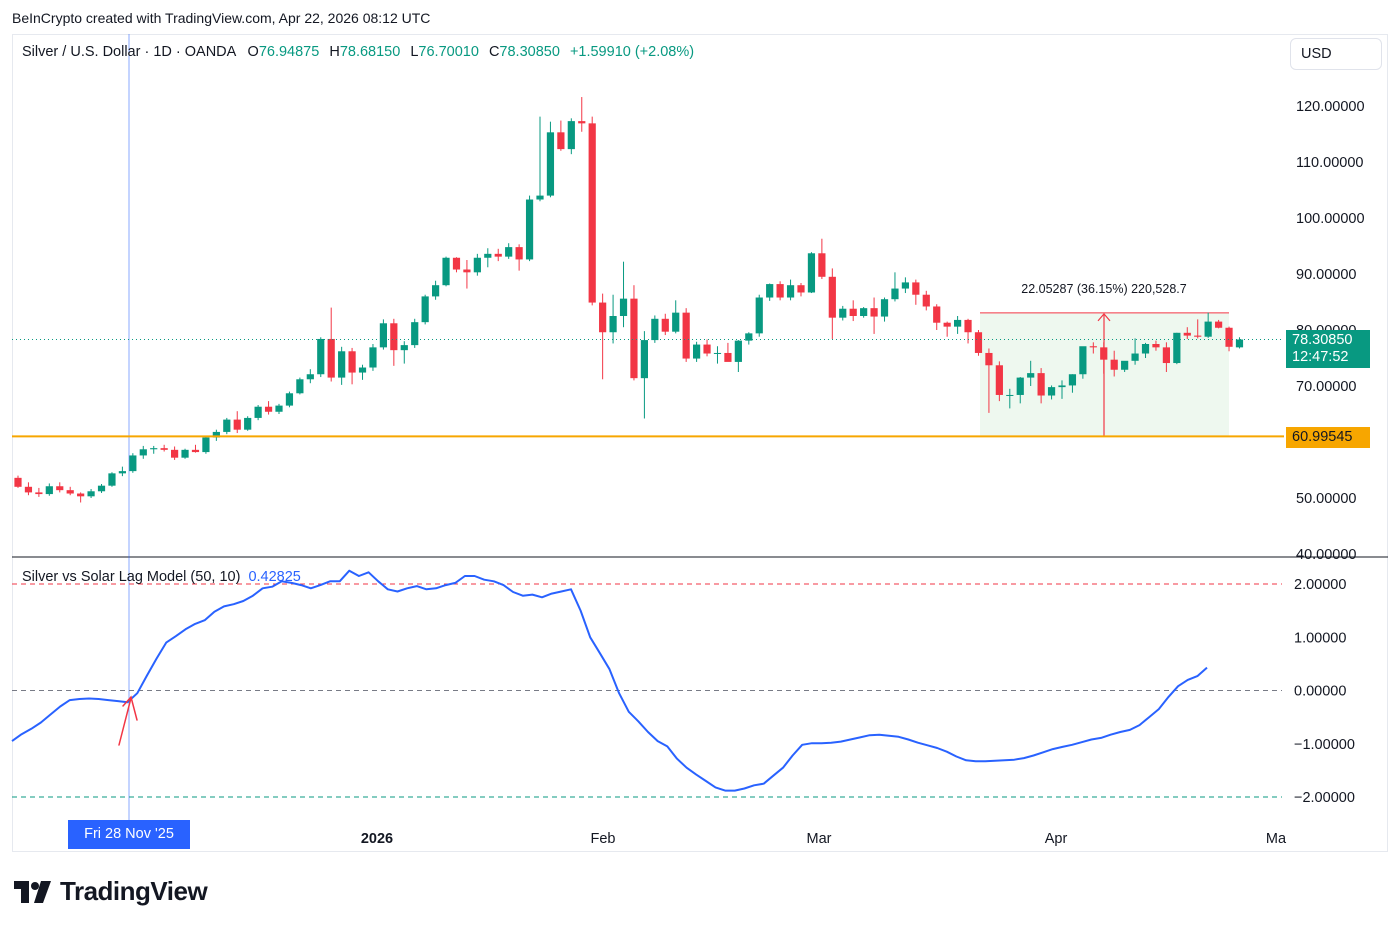 This screenshot has height=928, width=1400. What do you see at coordinates (1336, 54) in the screenshot?
I see `currency-button: USD` at bounding box center [1336, 54].